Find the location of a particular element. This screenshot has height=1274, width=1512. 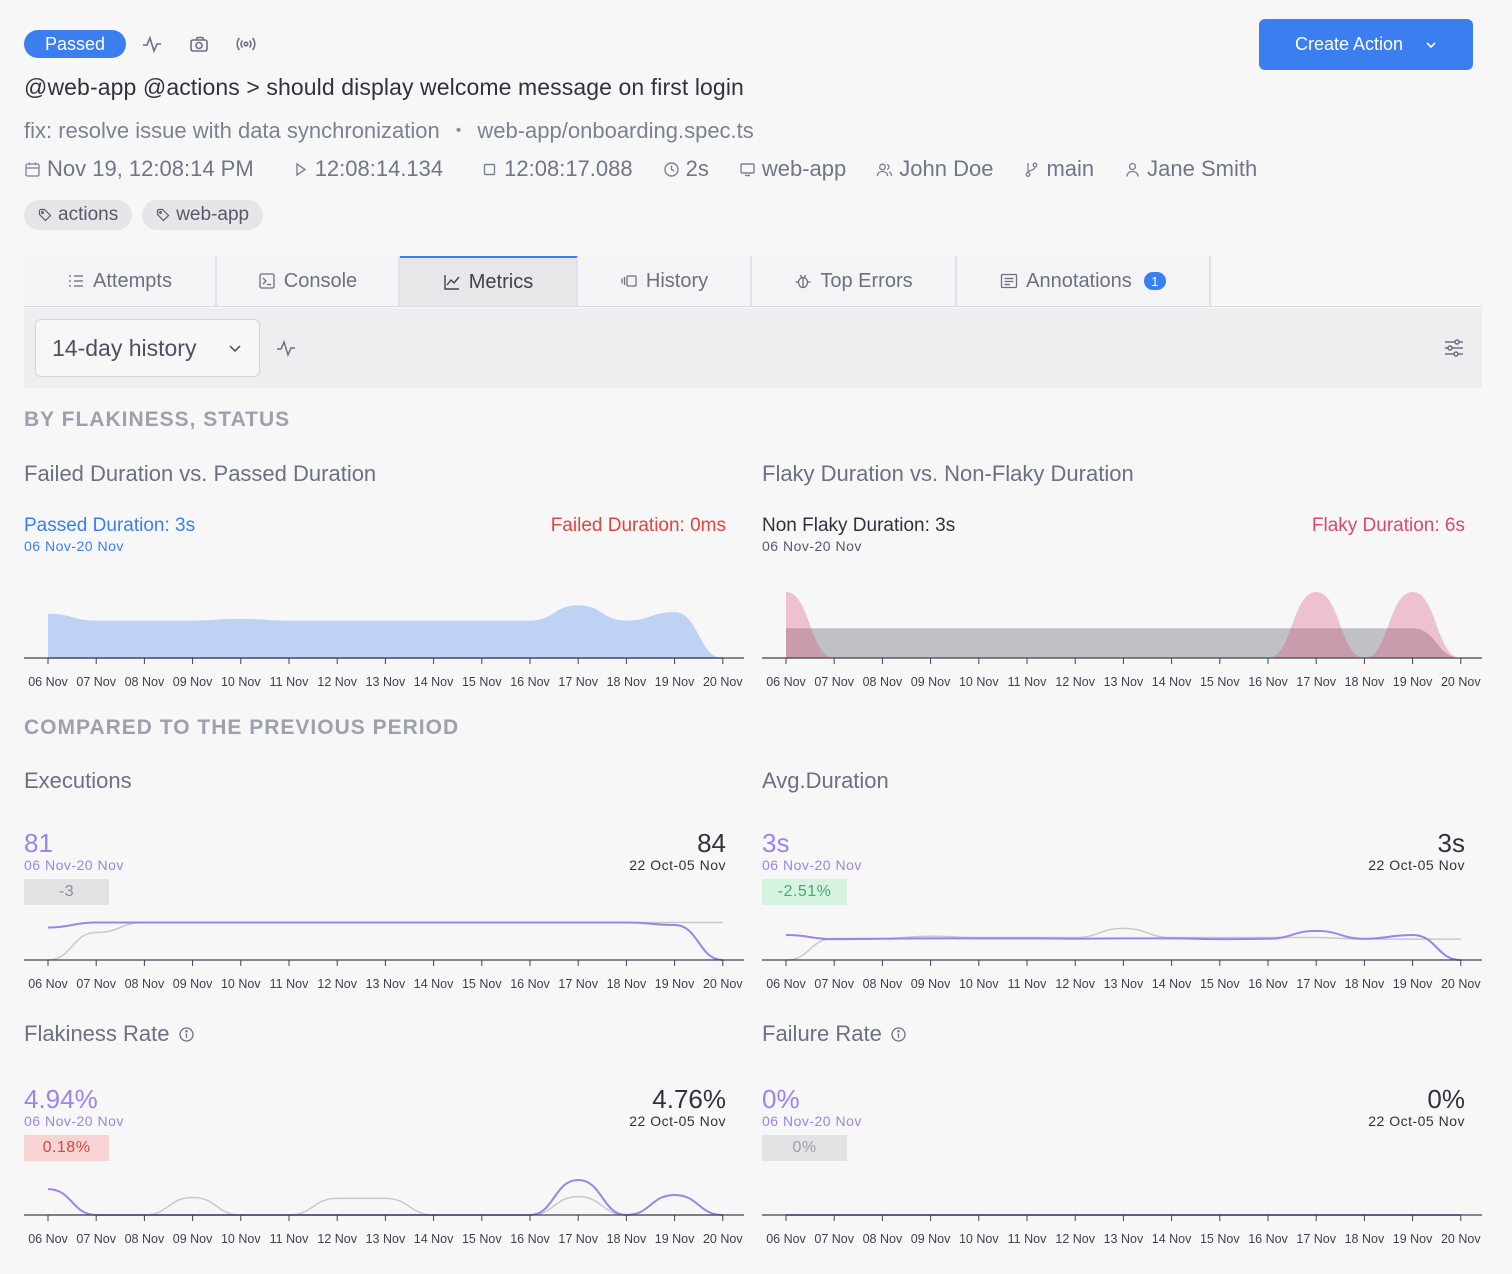

meta-branch: main is located at coordinates (1058, 169).